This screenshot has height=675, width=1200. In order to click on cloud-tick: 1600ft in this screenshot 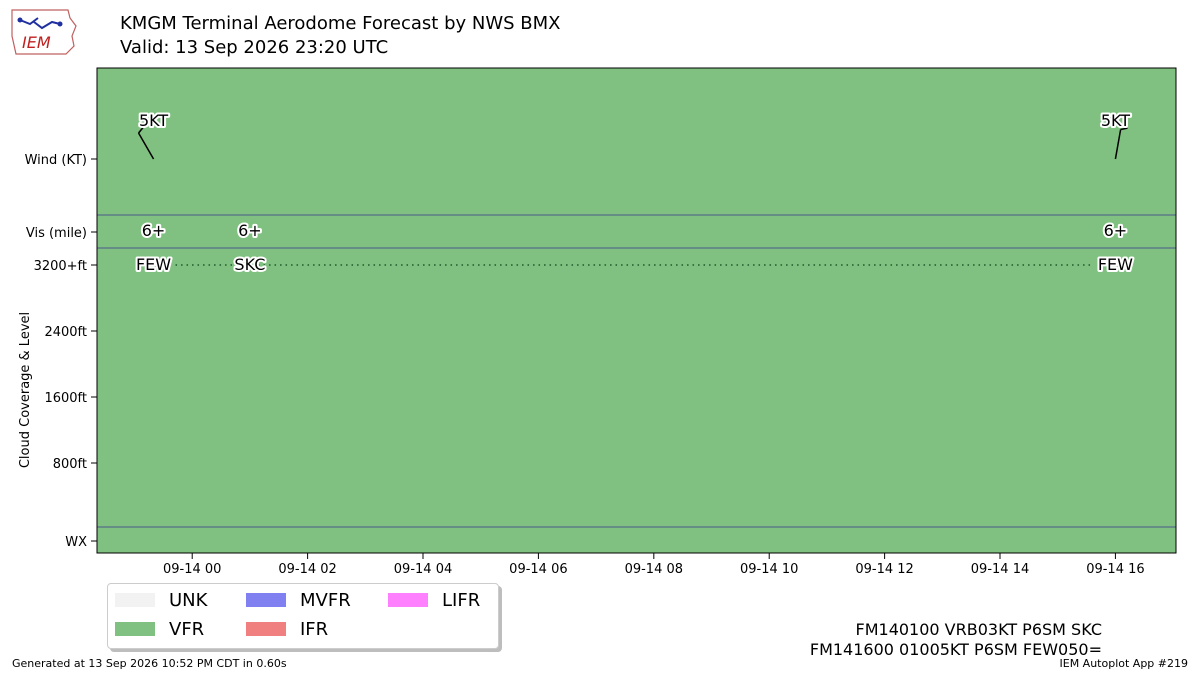, I will do `click(70, 398)`.